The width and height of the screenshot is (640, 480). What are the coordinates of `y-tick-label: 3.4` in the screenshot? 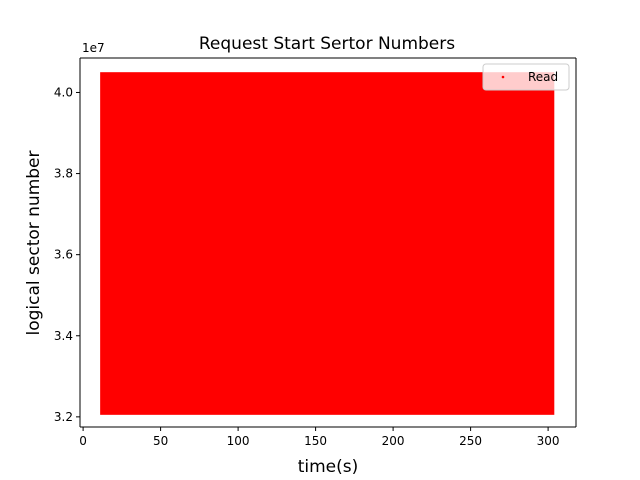 It's located at (63, 336).